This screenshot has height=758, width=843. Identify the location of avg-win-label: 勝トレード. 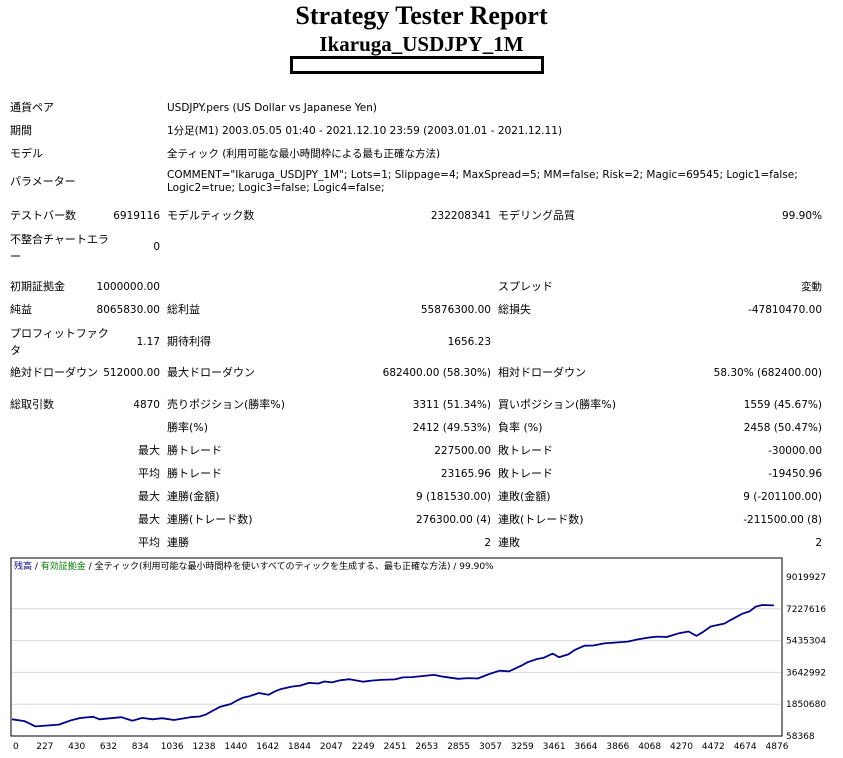
(194, 473).